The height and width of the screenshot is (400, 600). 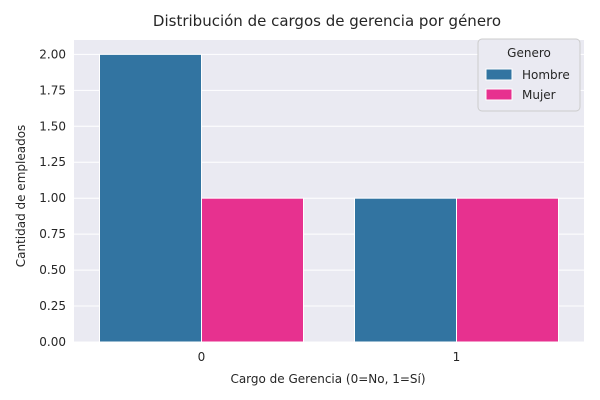 I want to click on y-tick-label: 1.75, so click(x=52, y=90).